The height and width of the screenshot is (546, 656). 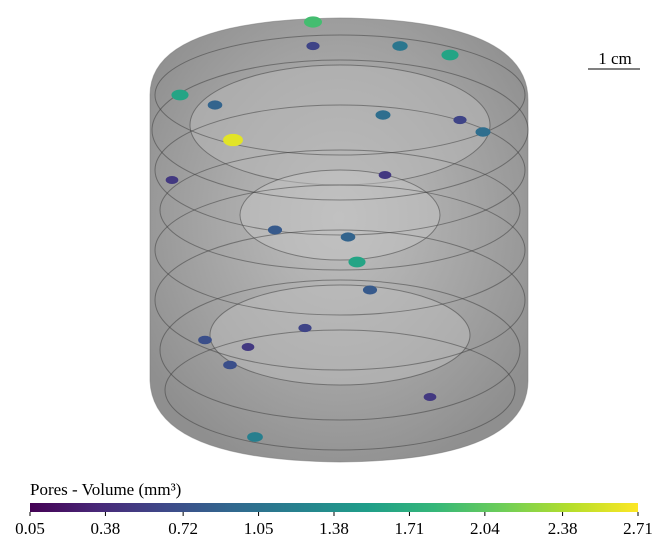 I want to click on tick-label: 0.05, so click(x=30, y=528).